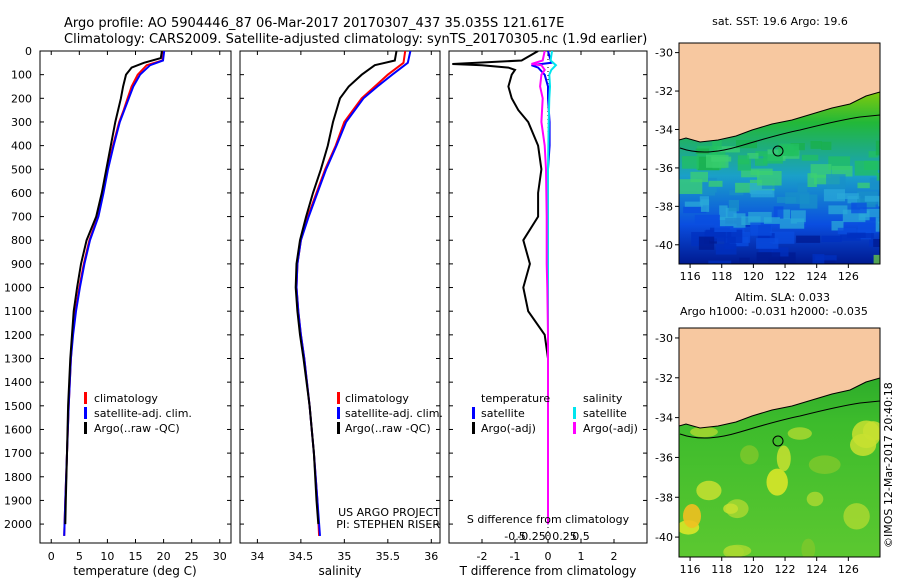 Image resolution: width=900 pixels, height=580 pixels. What do you see at coordinates (21, 240) in the screenshot?
I see `depth-tick-label: 800` at bounding box center [21, 240].